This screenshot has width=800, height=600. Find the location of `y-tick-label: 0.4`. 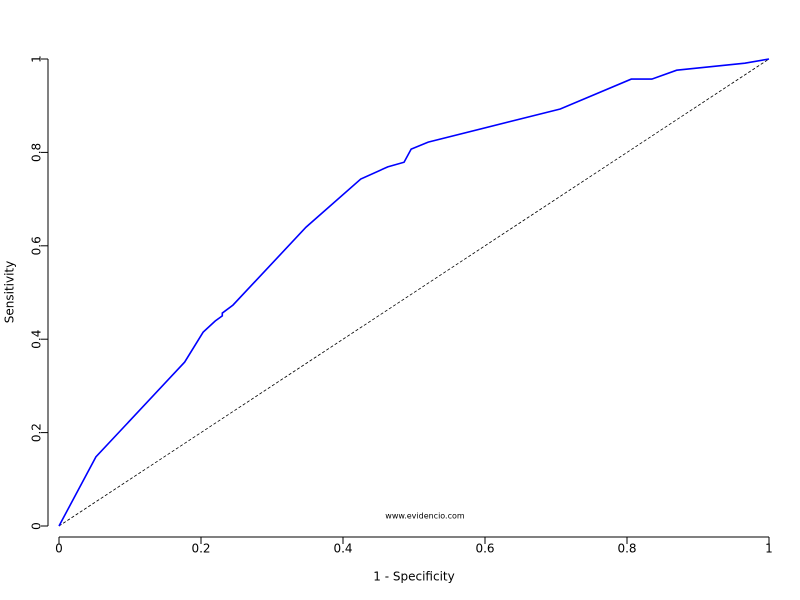

y-tick-label: 0.4 is located at coordinates (37, 339).